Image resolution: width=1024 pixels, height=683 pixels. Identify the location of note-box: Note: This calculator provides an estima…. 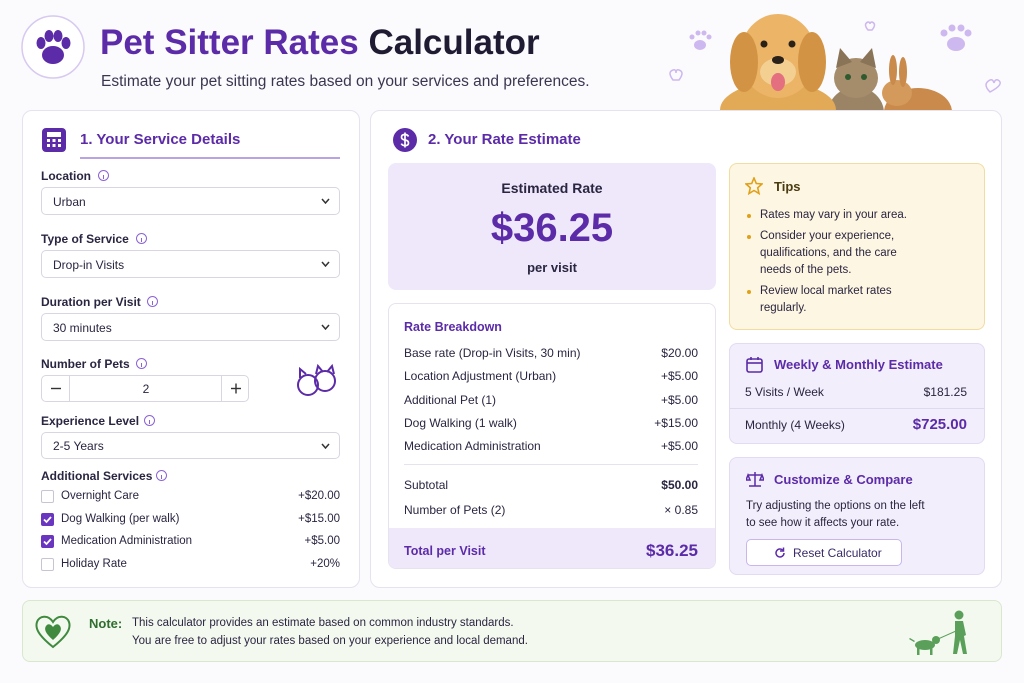
(512, 631).